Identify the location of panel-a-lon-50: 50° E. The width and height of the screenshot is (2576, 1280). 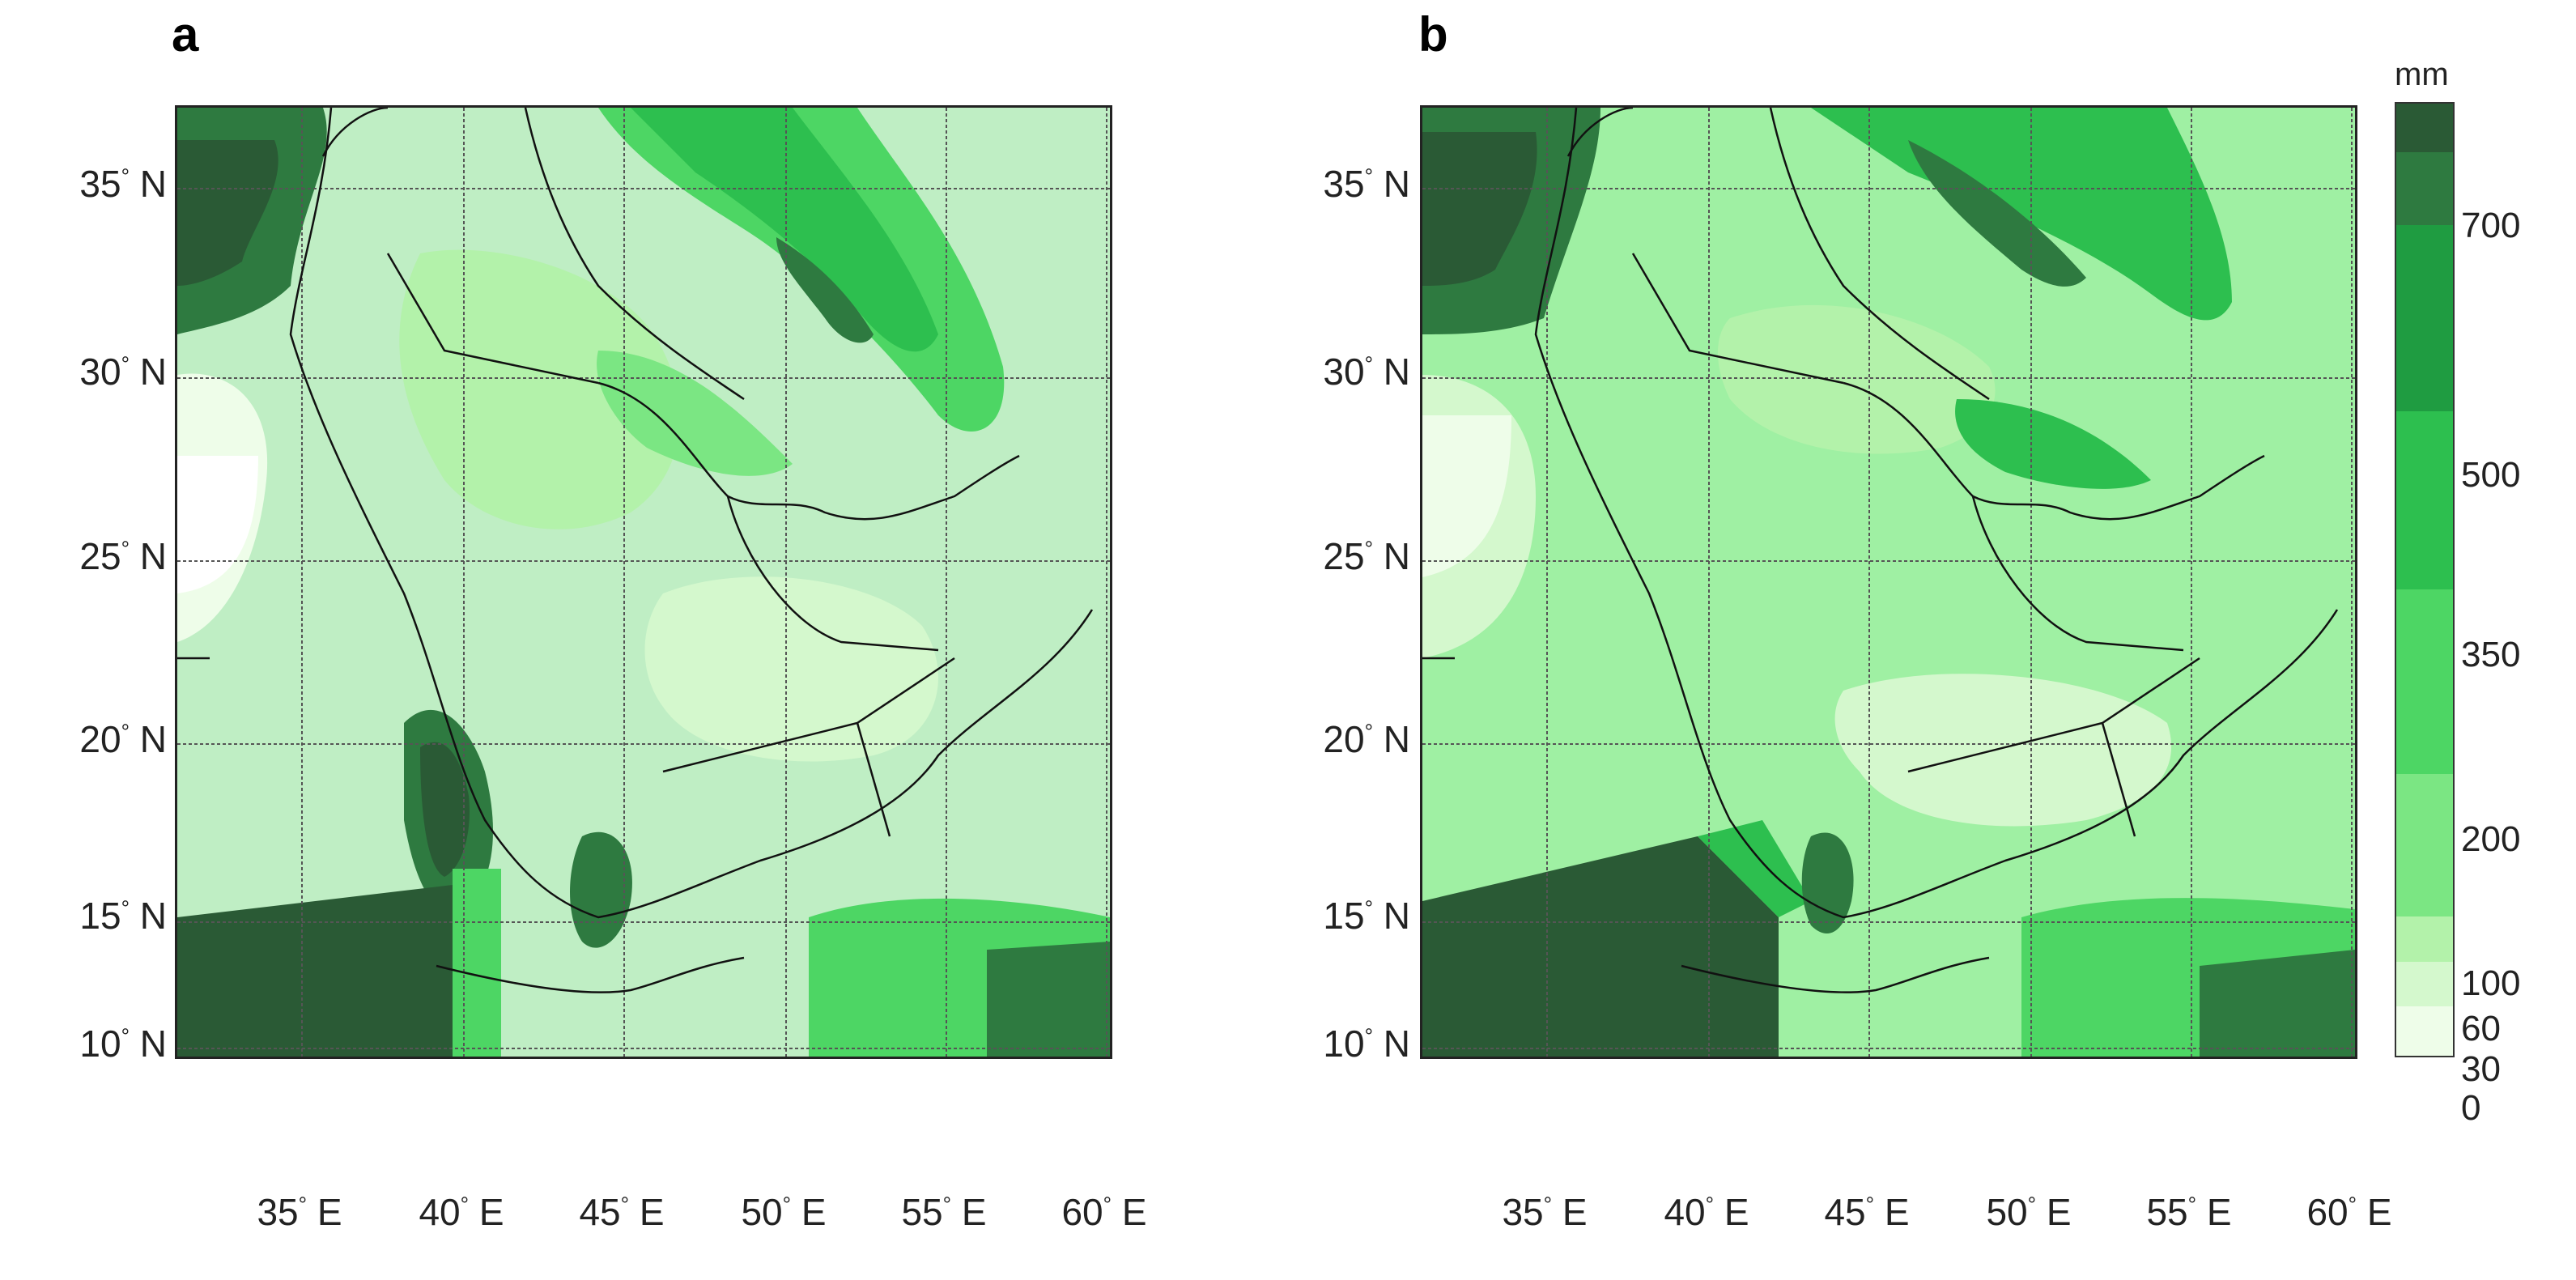
(784, 1212).